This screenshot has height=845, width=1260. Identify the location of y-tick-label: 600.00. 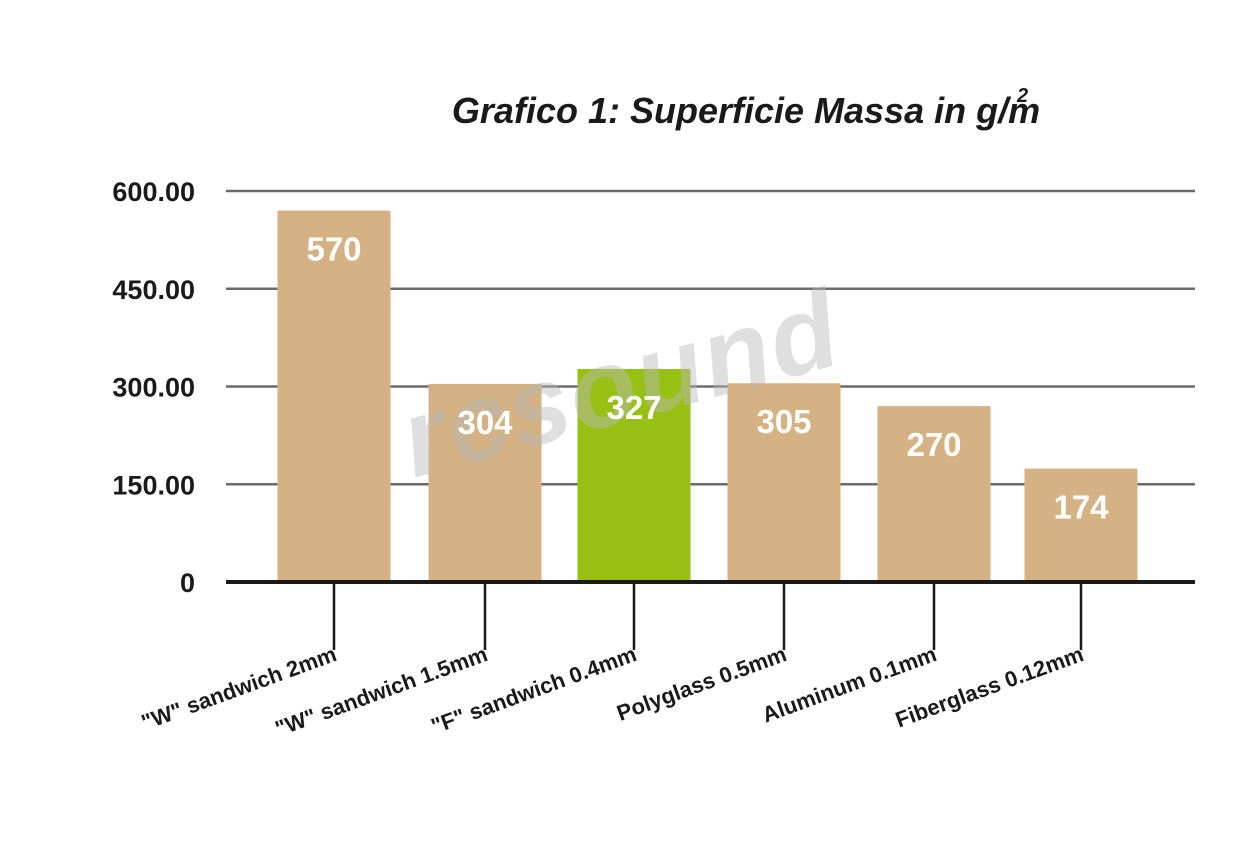
(153, 192).